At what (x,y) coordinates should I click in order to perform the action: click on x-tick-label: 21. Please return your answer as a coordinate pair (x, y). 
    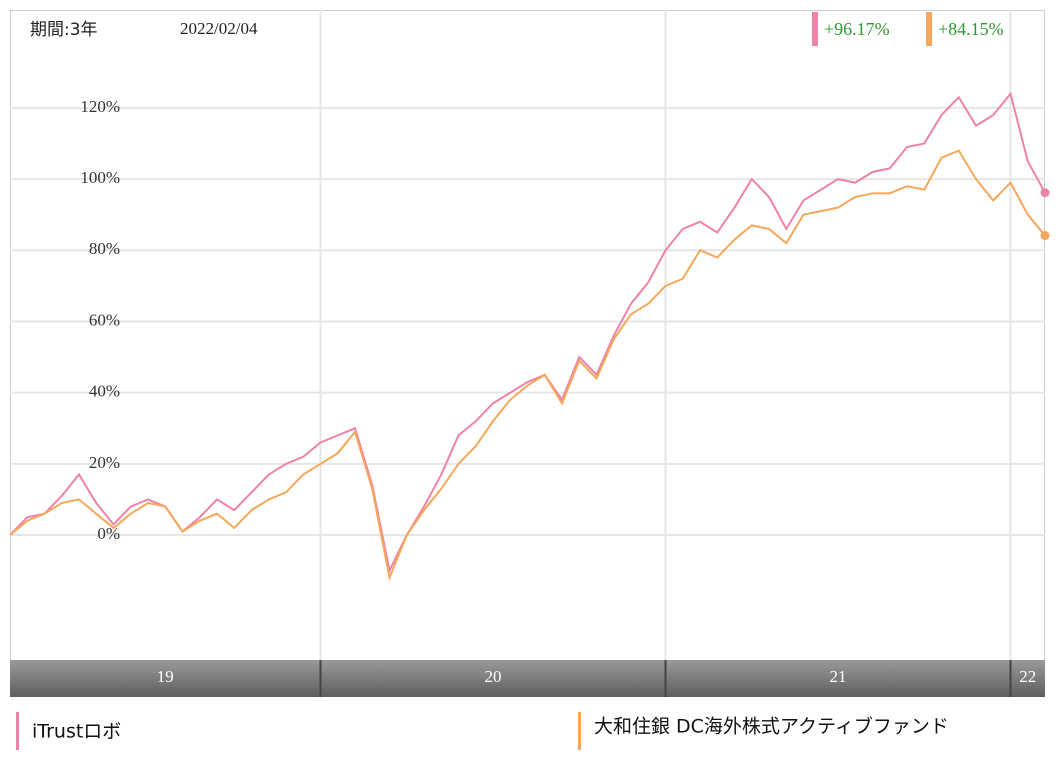
    Looking at the image, I should click on (838, 676).